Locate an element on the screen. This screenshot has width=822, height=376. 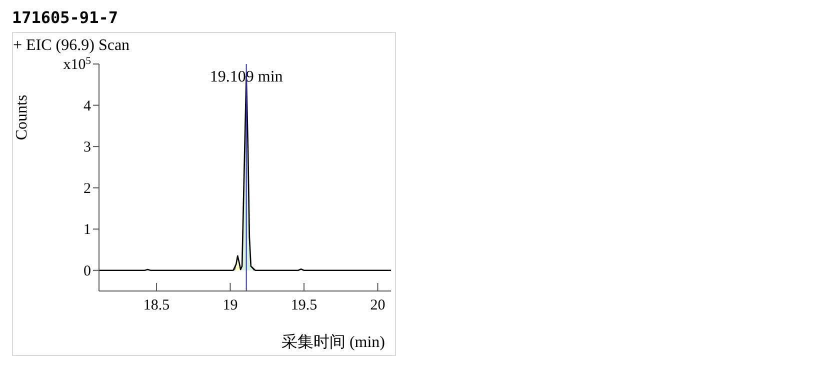
y-tick-label: 0 is located at coordinates (87, 271).